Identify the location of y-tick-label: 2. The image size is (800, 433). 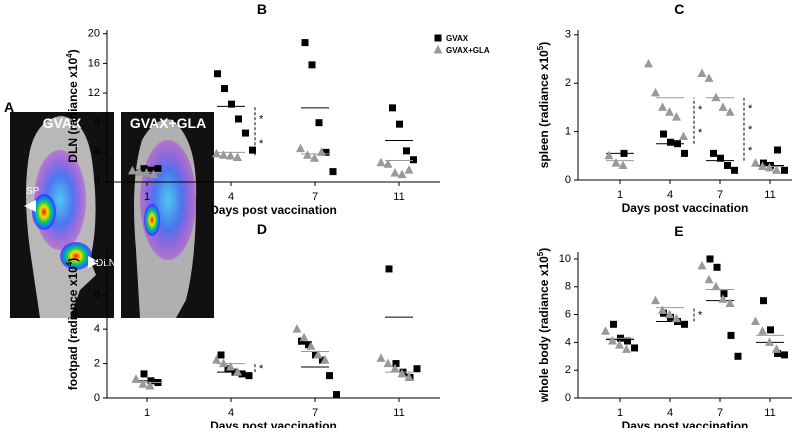
(568, 370).